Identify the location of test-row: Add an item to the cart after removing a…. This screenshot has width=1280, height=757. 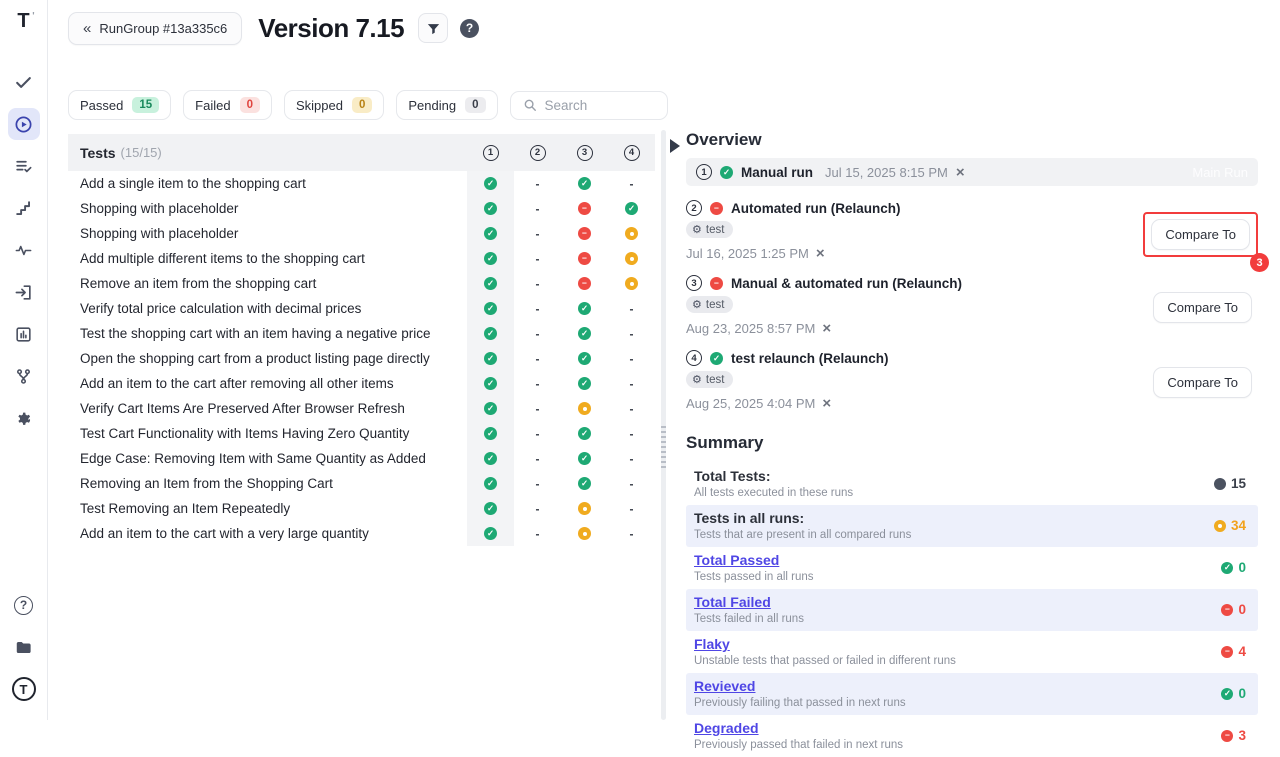
(361, 383).